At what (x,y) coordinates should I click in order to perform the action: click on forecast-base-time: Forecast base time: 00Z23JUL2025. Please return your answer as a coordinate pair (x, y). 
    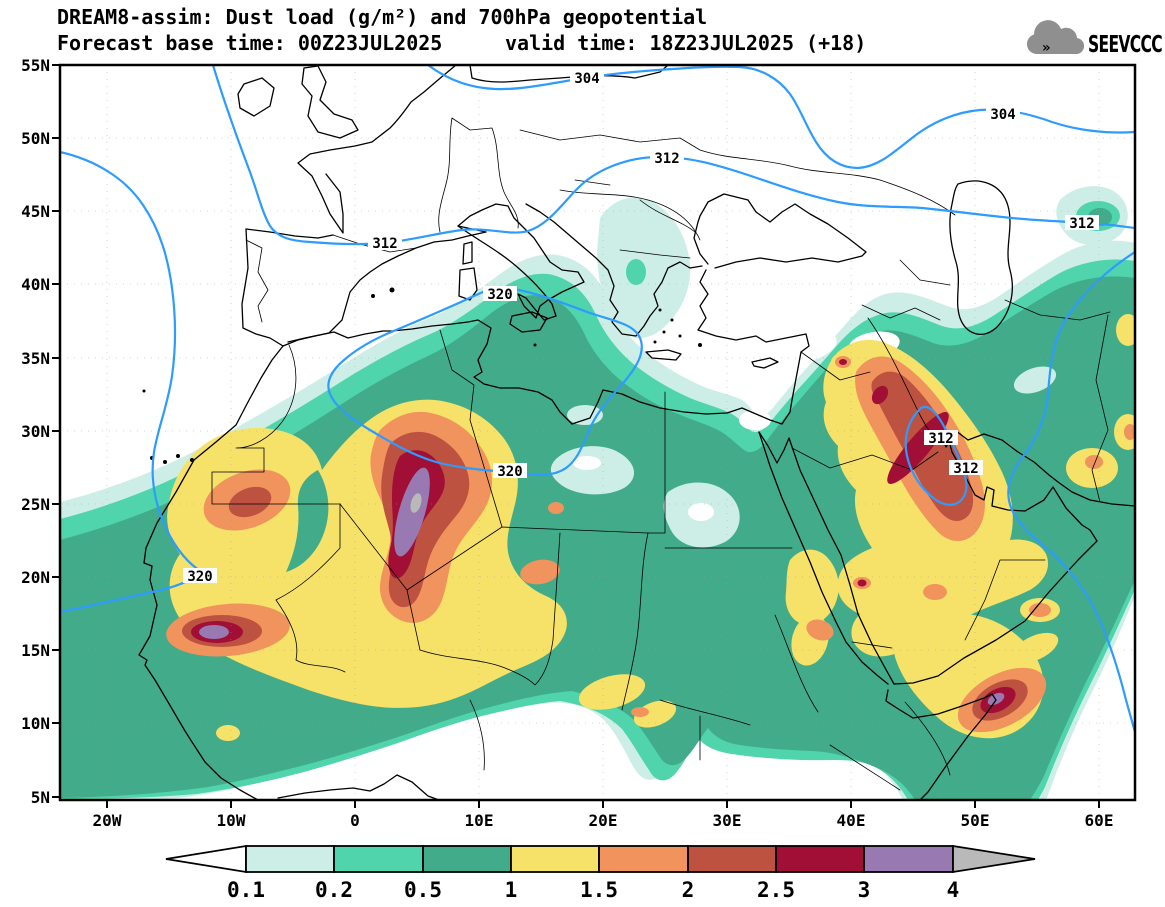
    Looking at the image, I should click on (249, 43).